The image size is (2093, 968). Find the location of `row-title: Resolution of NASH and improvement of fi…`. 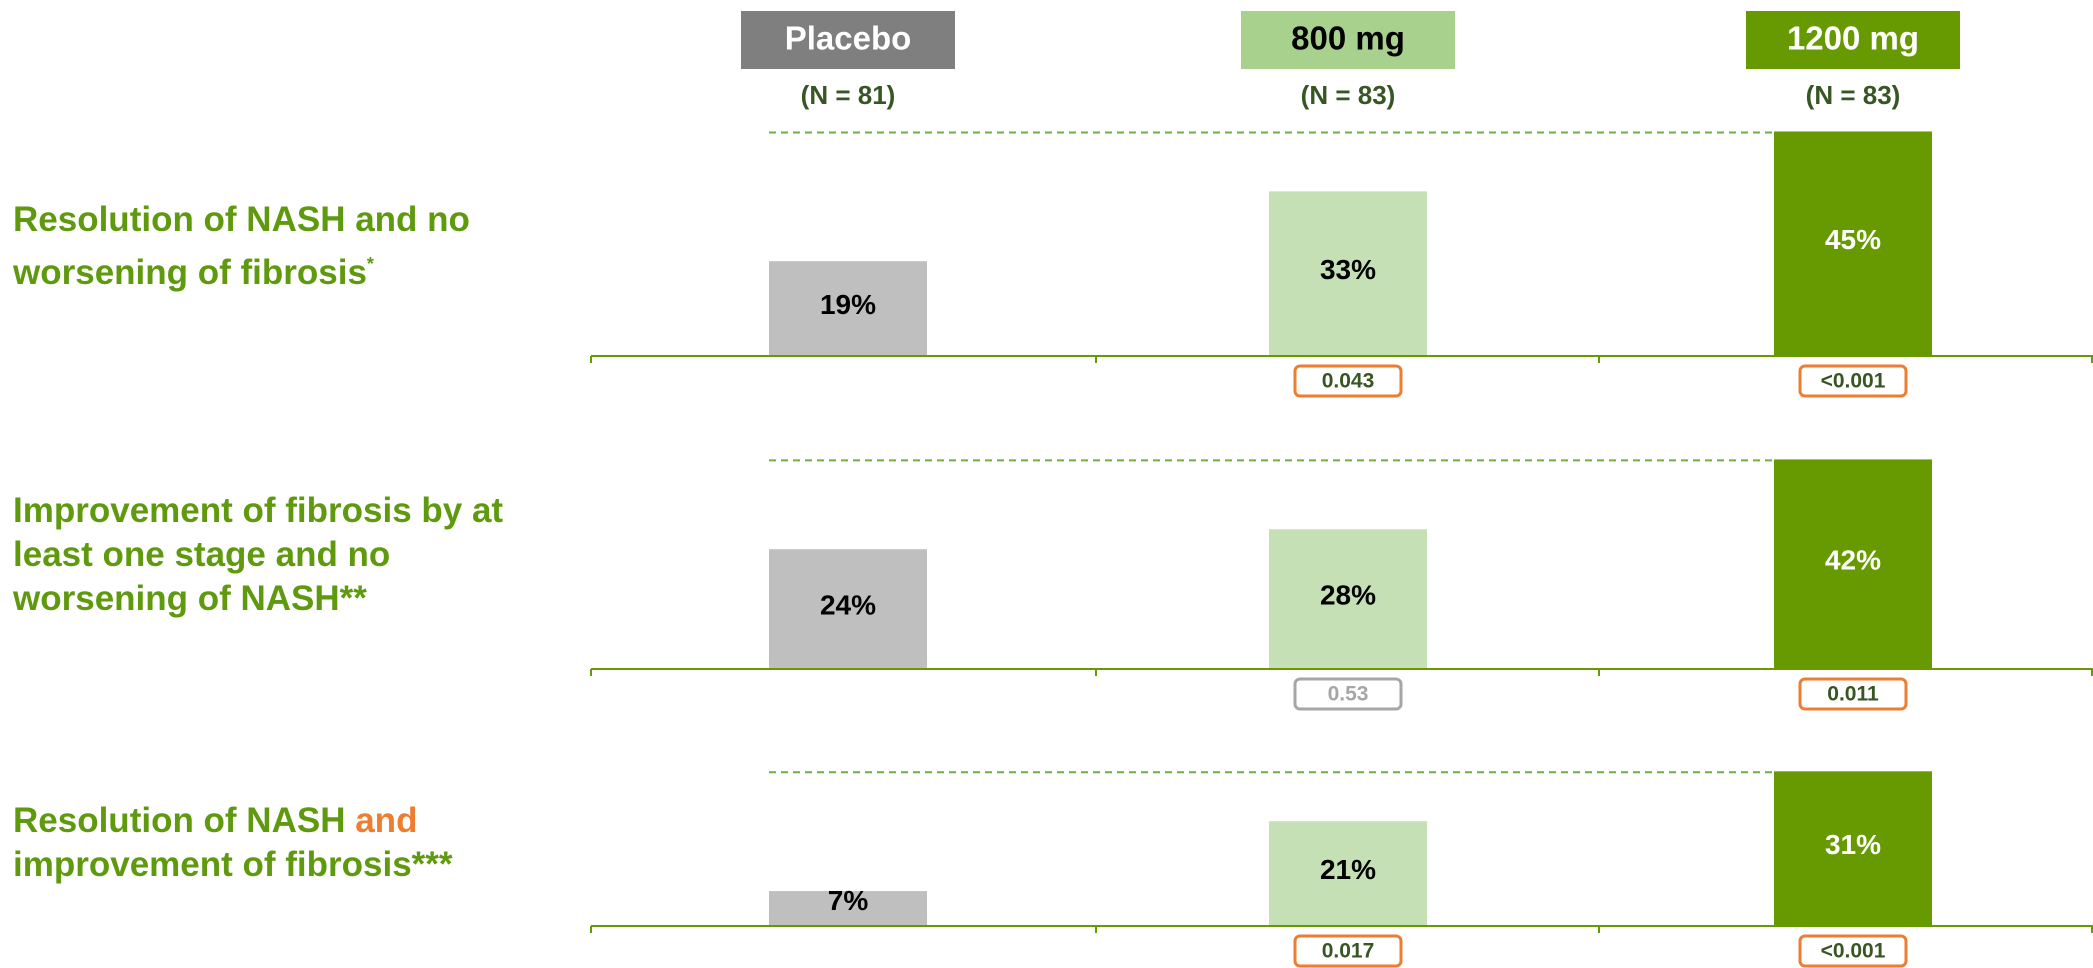

row-title: Resolution of NASH and improvement of fi… is located at coordinates (287, 843).